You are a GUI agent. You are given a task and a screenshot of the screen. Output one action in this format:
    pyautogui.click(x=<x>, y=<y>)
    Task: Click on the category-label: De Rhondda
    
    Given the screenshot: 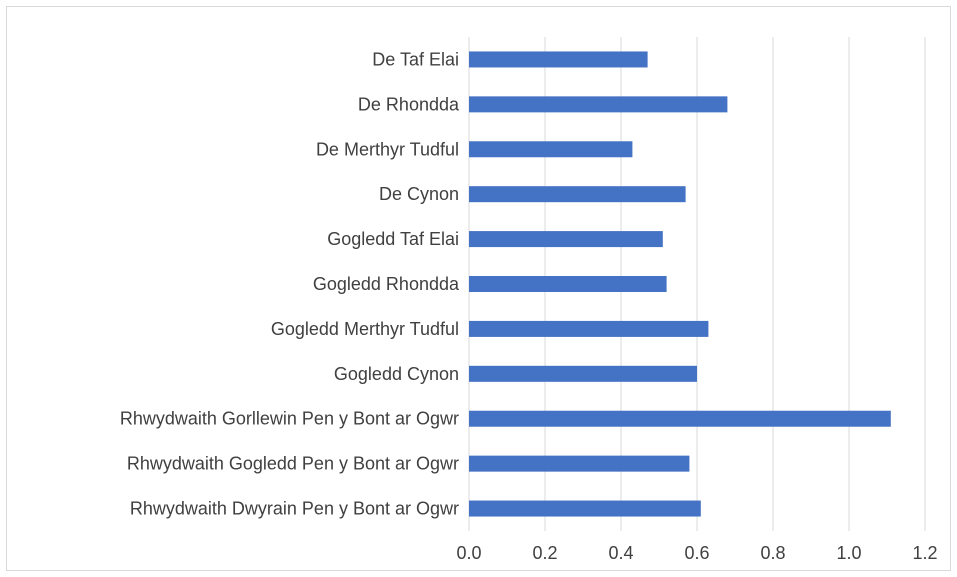 What is the action you would take?
    pyautogui.click(x=409, y=104)
    